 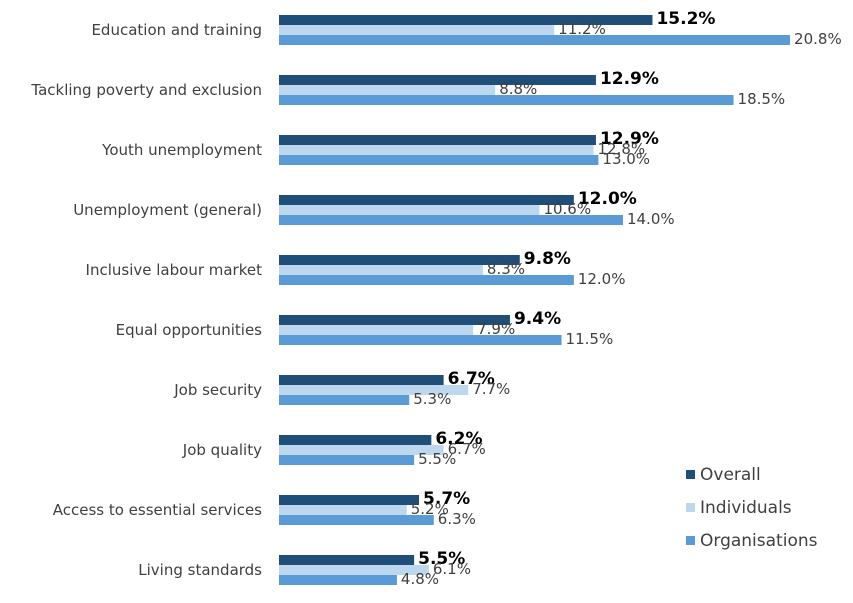 What do you see at coordinates (217, 390) in the screenshot?
I see `category-label: Job security` at bounding box center [217, 390].